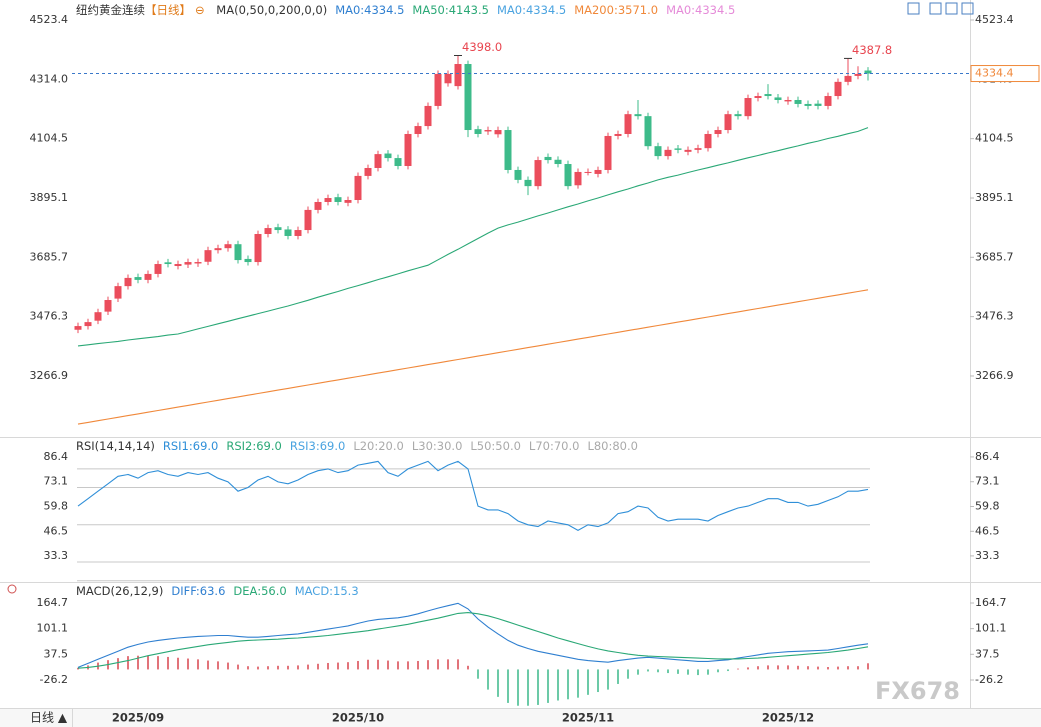 This screenshot has width=1041, height=727. What do you see at coordinates (254, 446) in the screenshot?
I see `legend-item: RSI2:69.0` at bounding box center [254, 446].